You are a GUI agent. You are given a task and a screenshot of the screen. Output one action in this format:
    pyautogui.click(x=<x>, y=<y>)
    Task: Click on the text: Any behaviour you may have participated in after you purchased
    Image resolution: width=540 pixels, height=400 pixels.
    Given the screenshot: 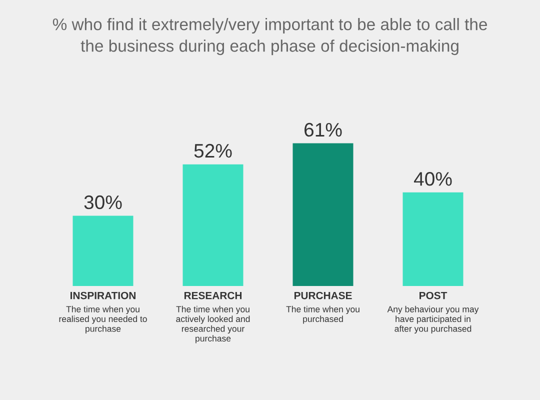 What is the action you would take?
    pyautogui.click(x=433, y=320)
    